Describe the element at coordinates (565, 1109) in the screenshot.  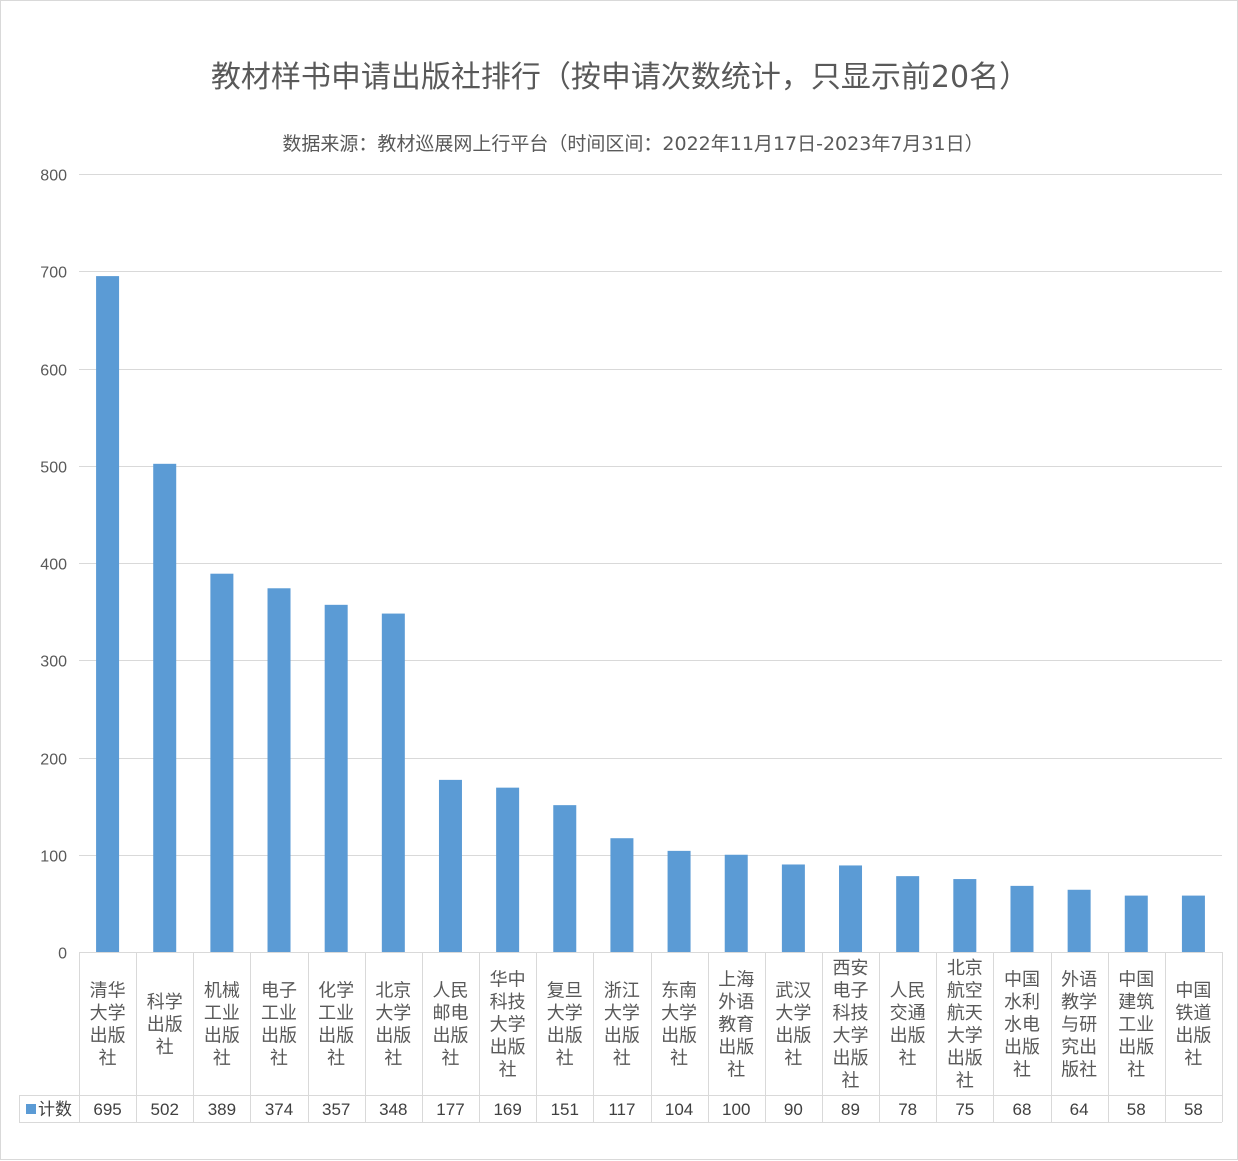
I see `data-table-value: 151` at that location.